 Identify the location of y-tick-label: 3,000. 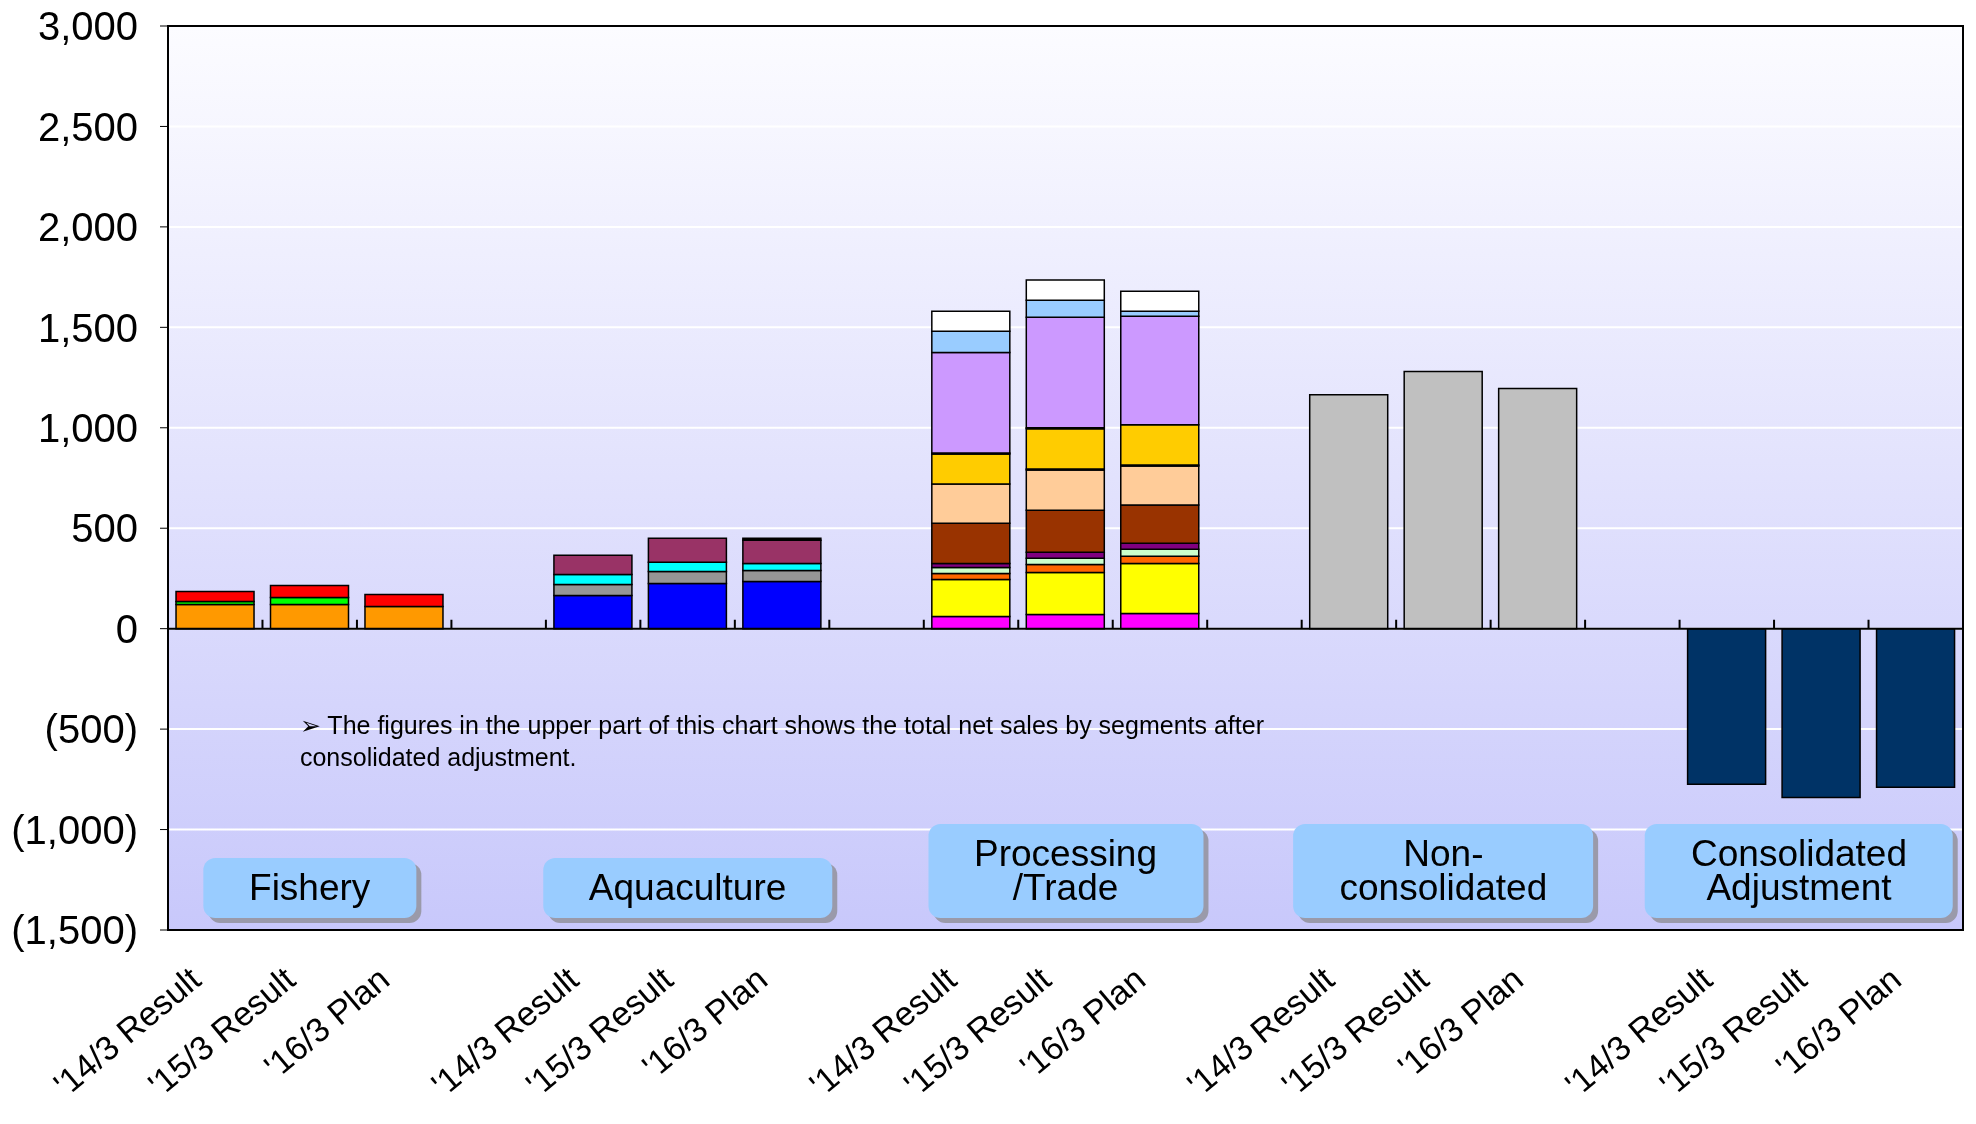
(87, 26).